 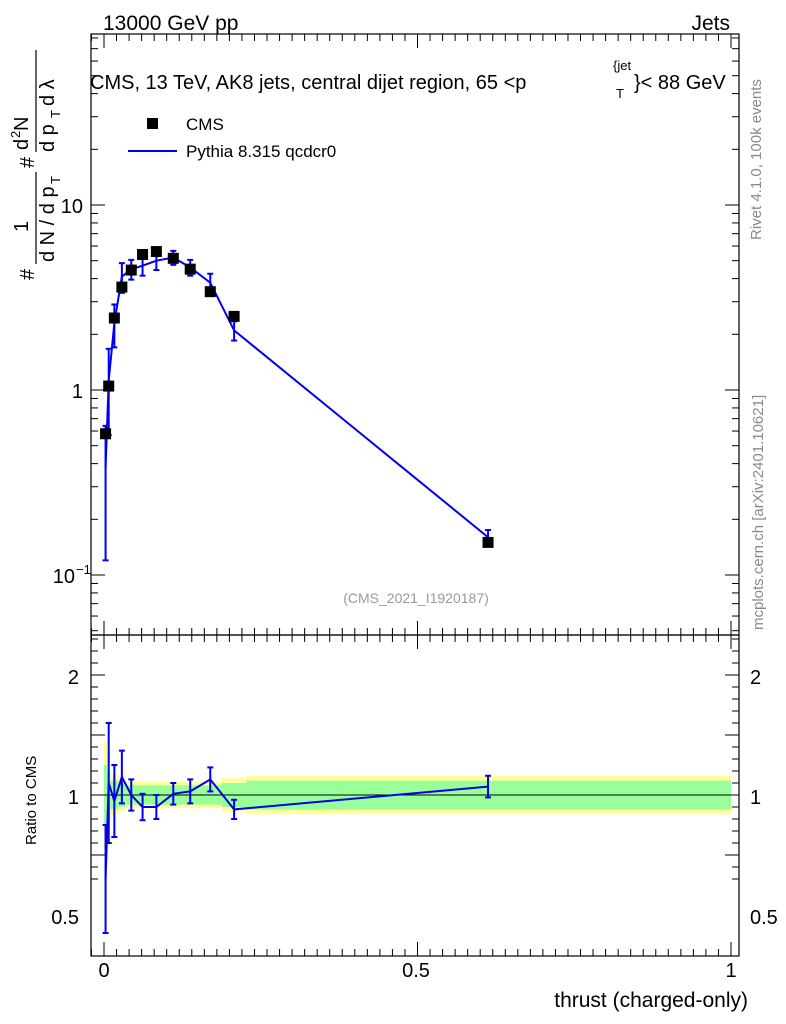 I want to click on legend-label-pythia: Pythia 8.315 qcdcr0, so click(x=261, y=151).